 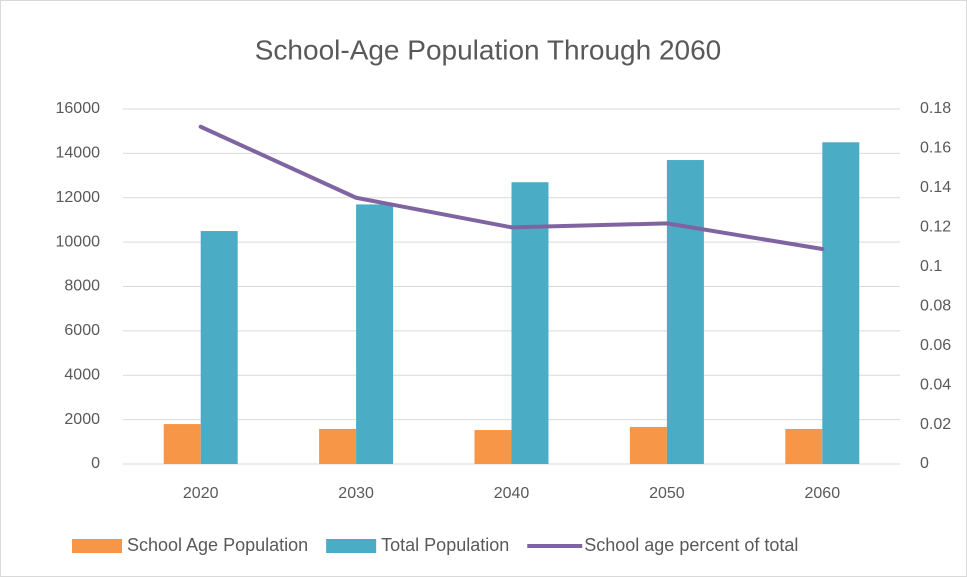 What do you see at coordinates (924, 463) in the screenshot?
I see `y2-tick-label: 0` at bounding box center [924, 463].